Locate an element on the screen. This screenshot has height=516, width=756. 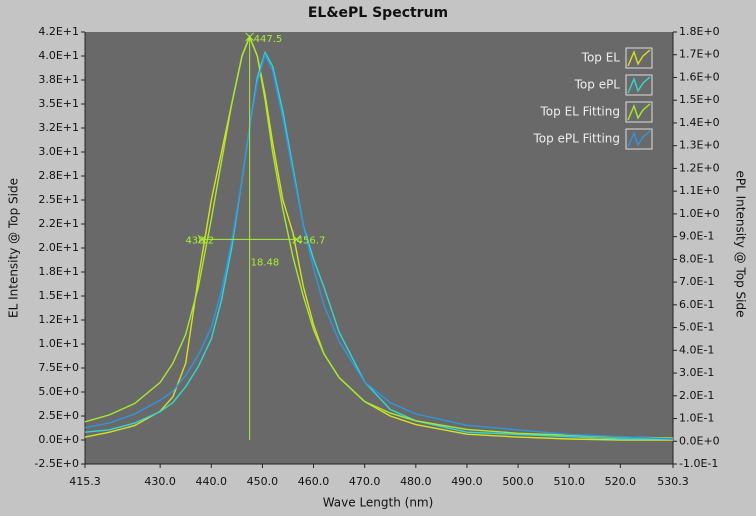
x-tick-label: 500.0 is located at coordinates (518, 481).